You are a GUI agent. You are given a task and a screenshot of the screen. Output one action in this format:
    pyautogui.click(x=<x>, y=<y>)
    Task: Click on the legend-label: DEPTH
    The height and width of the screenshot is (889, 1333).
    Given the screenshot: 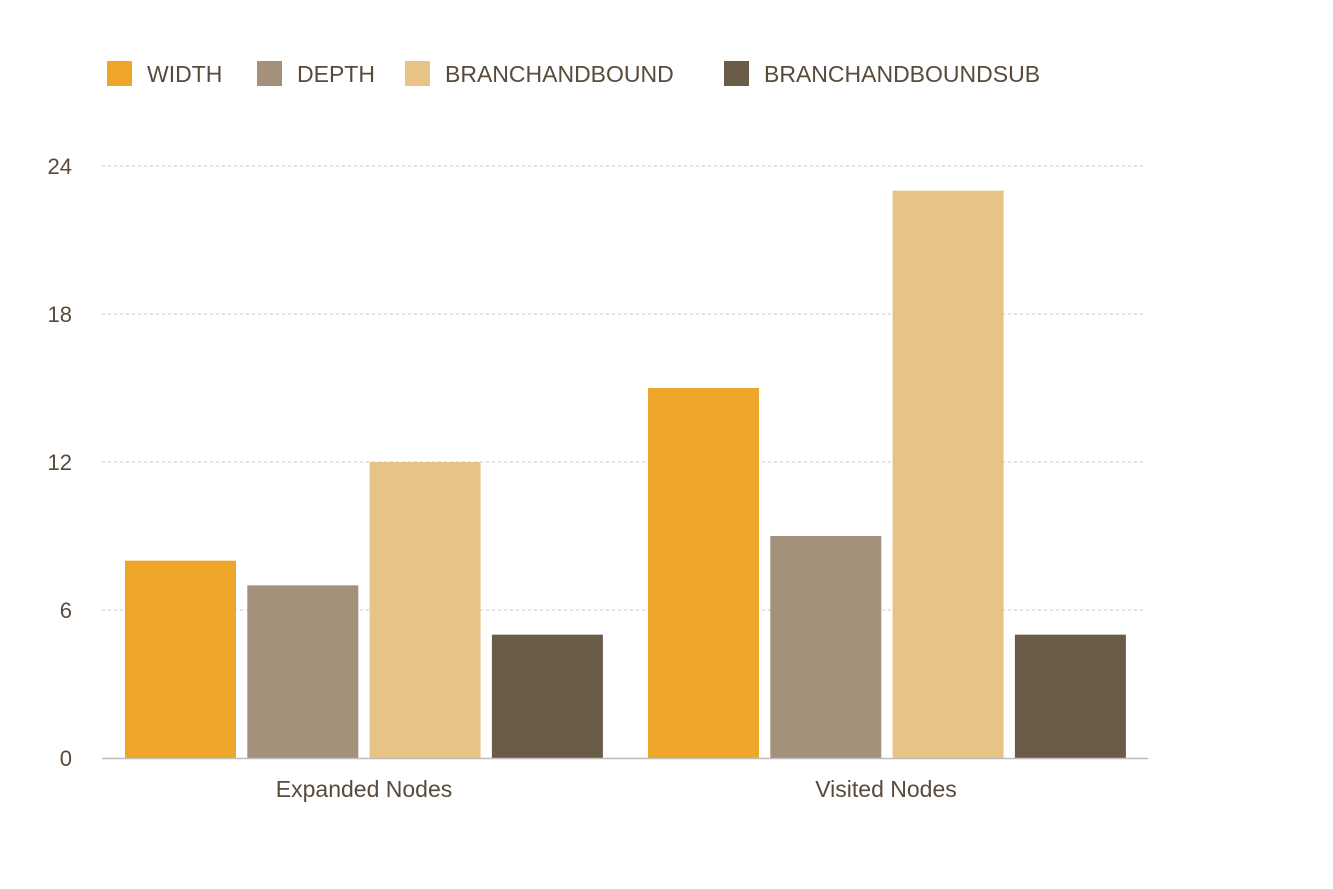 What is the action you would take?
    pyautogui.click(x=336, y=74)
    